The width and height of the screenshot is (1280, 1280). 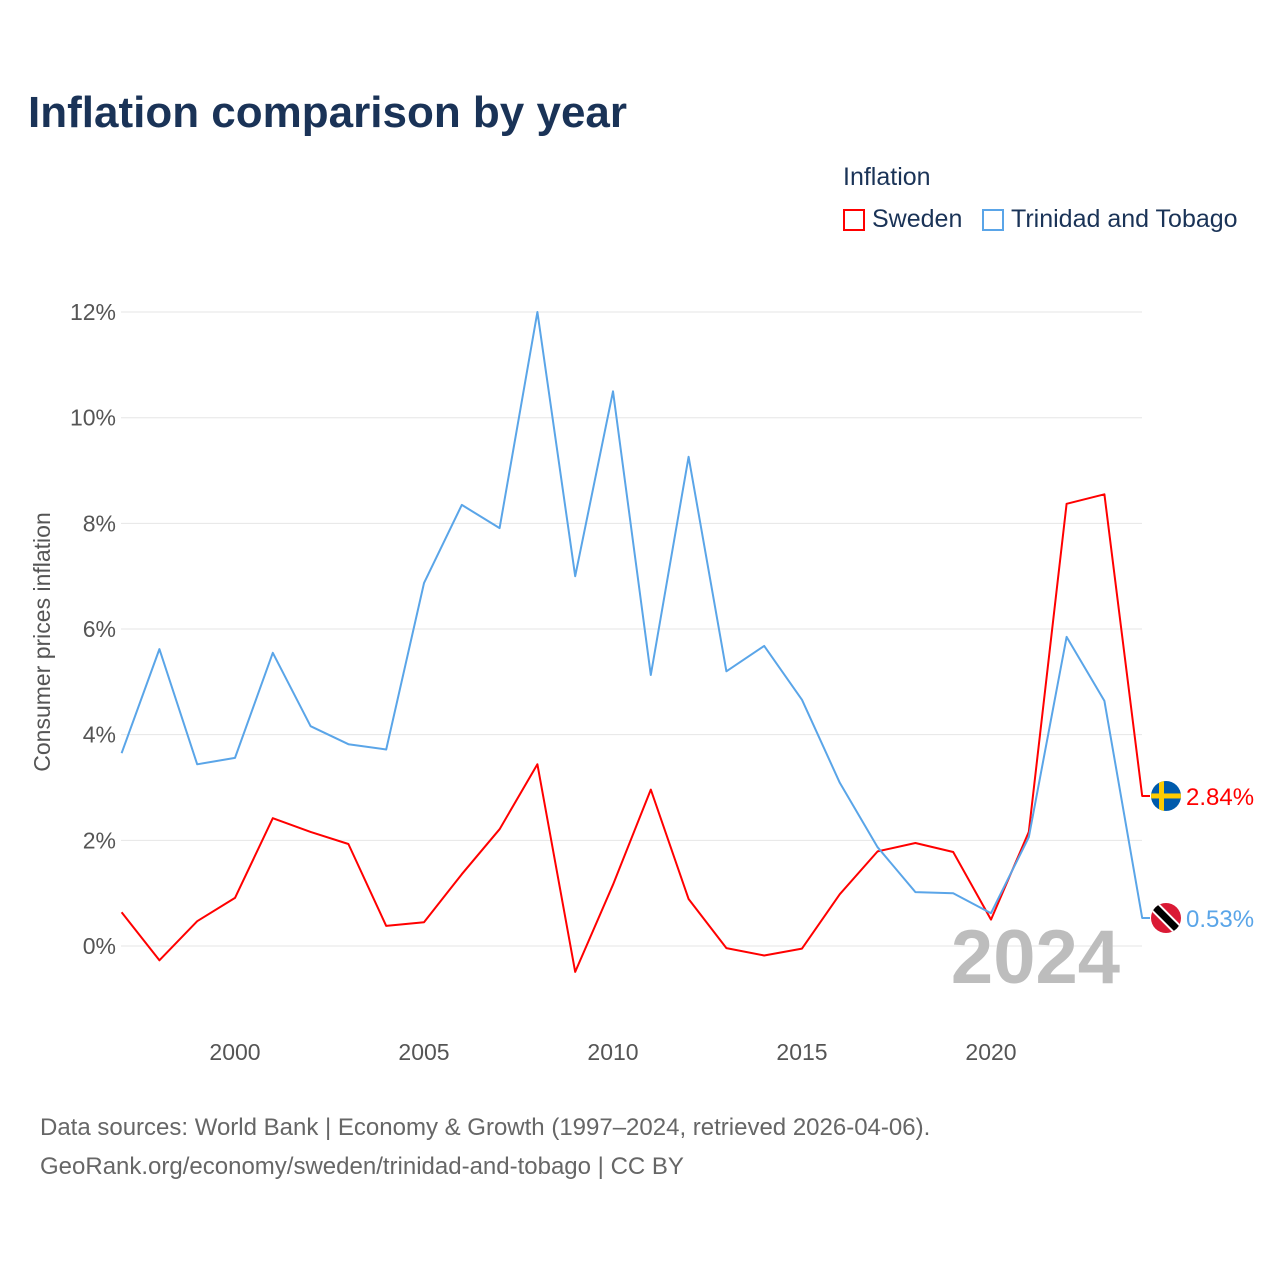 I want to click on legend-swatch-trinidad, so click(x=993, y=219).